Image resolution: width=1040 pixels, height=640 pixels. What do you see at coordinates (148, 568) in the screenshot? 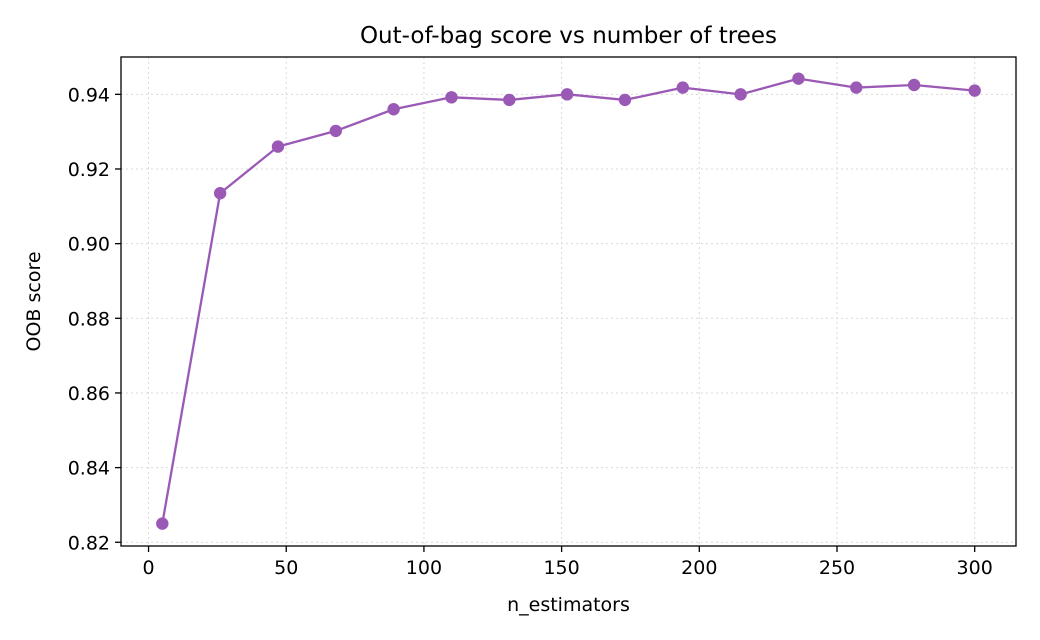
I see `x-tick-label: 0` at bounding box center [148, 568].